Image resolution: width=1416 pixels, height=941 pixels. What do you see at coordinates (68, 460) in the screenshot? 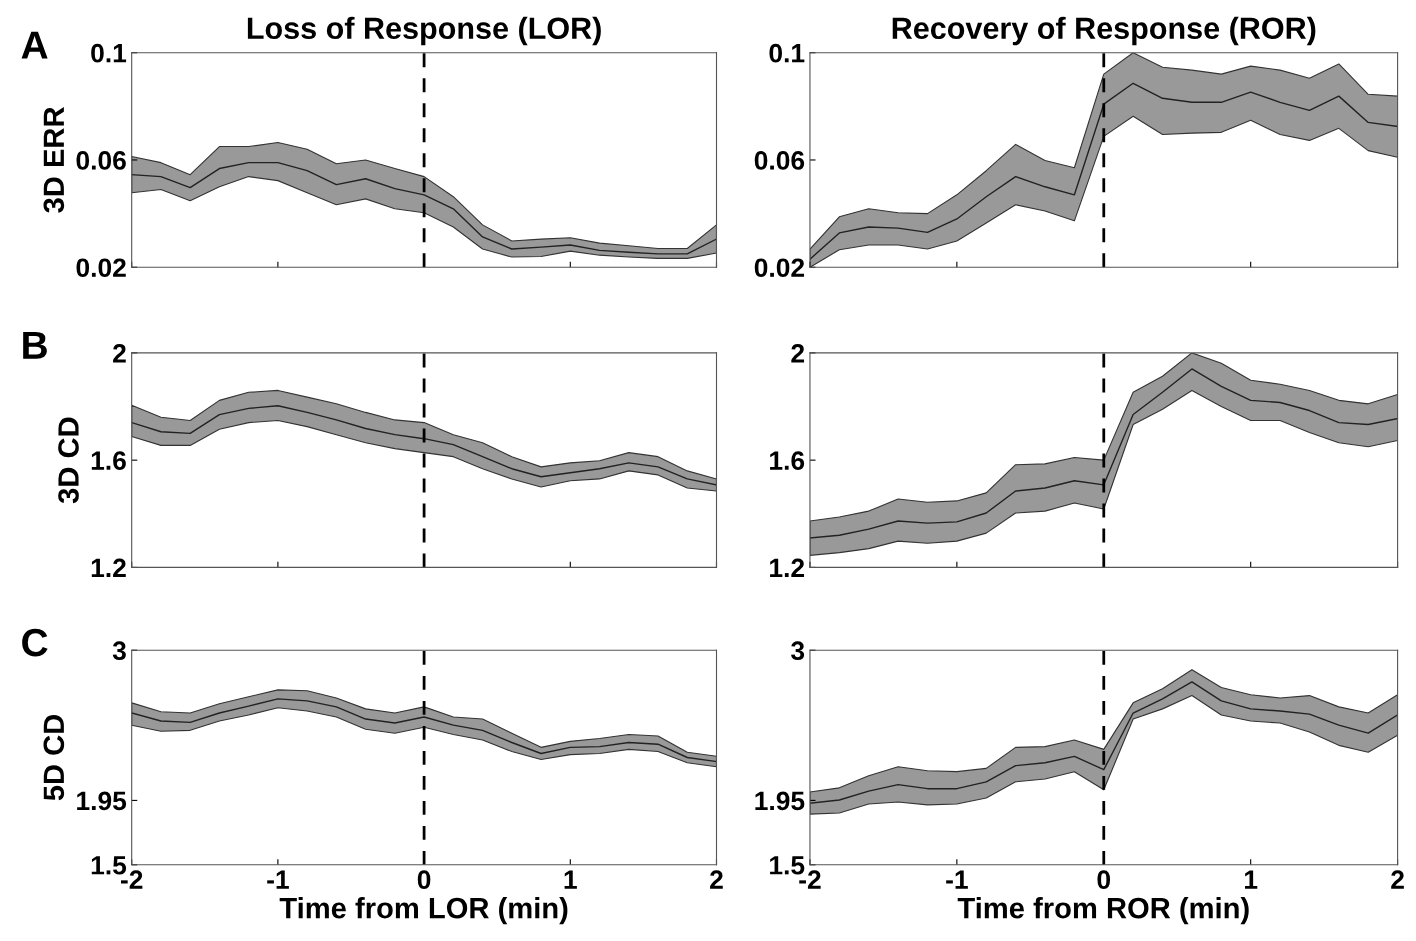
I see `y-axis-title: 3D CD` at bounding box center [68, 460].